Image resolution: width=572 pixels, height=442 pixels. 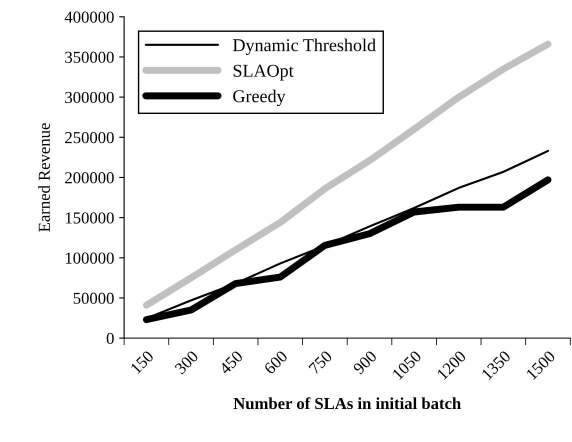 I want to click on y-tick-label: 150000, so click(x=90, y=218).